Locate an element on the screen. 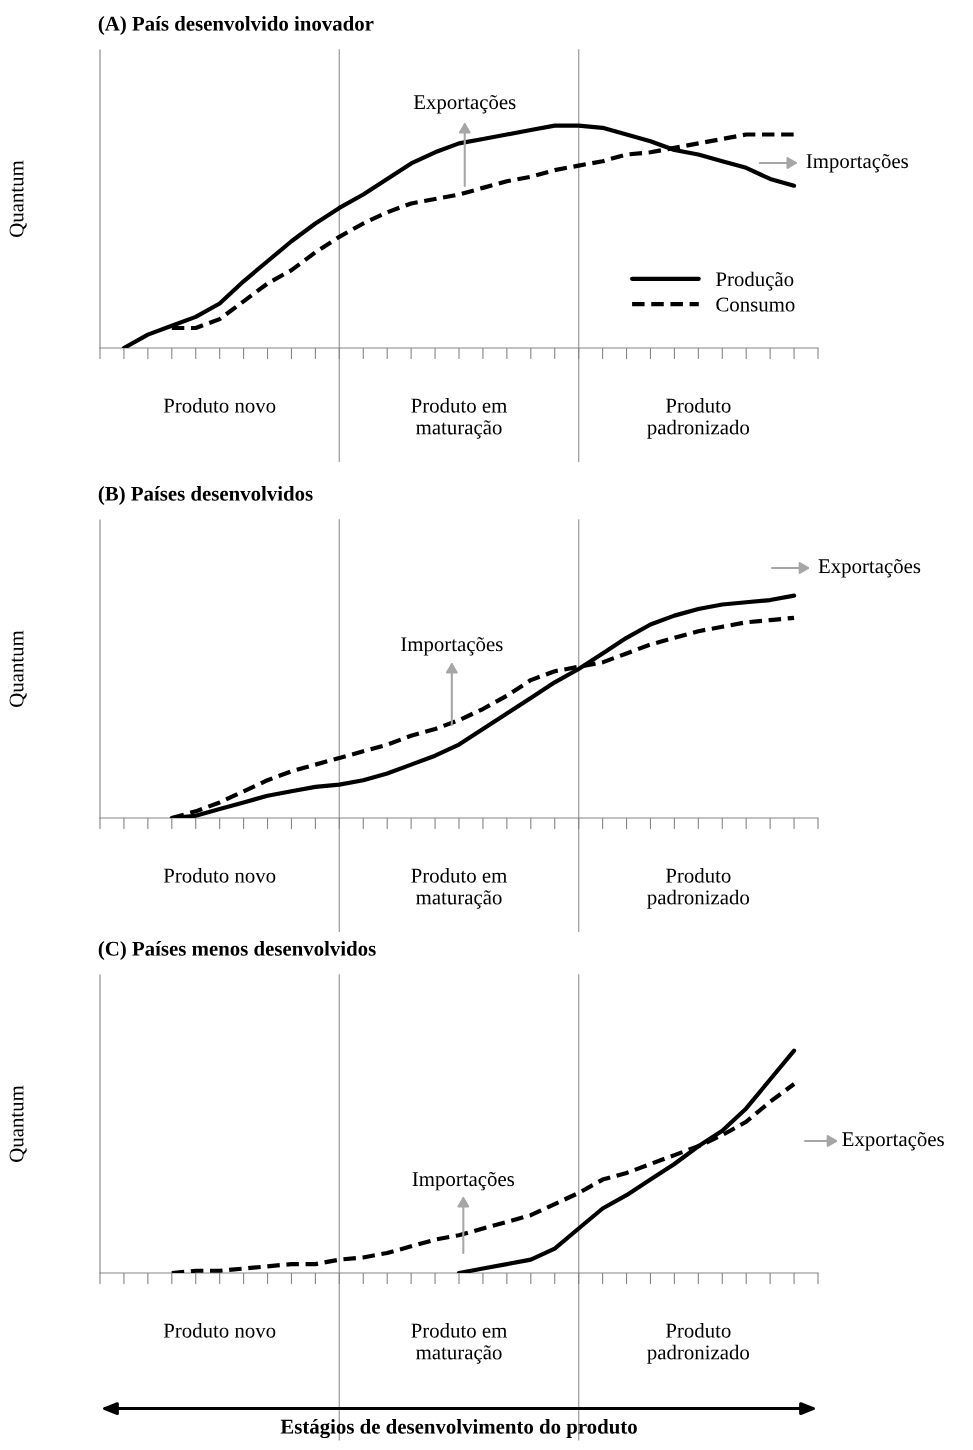 This screenshot has width=973, height=1450. chart-title: (C) Países menos desenvolvidos is located at coordinates (237, 950).